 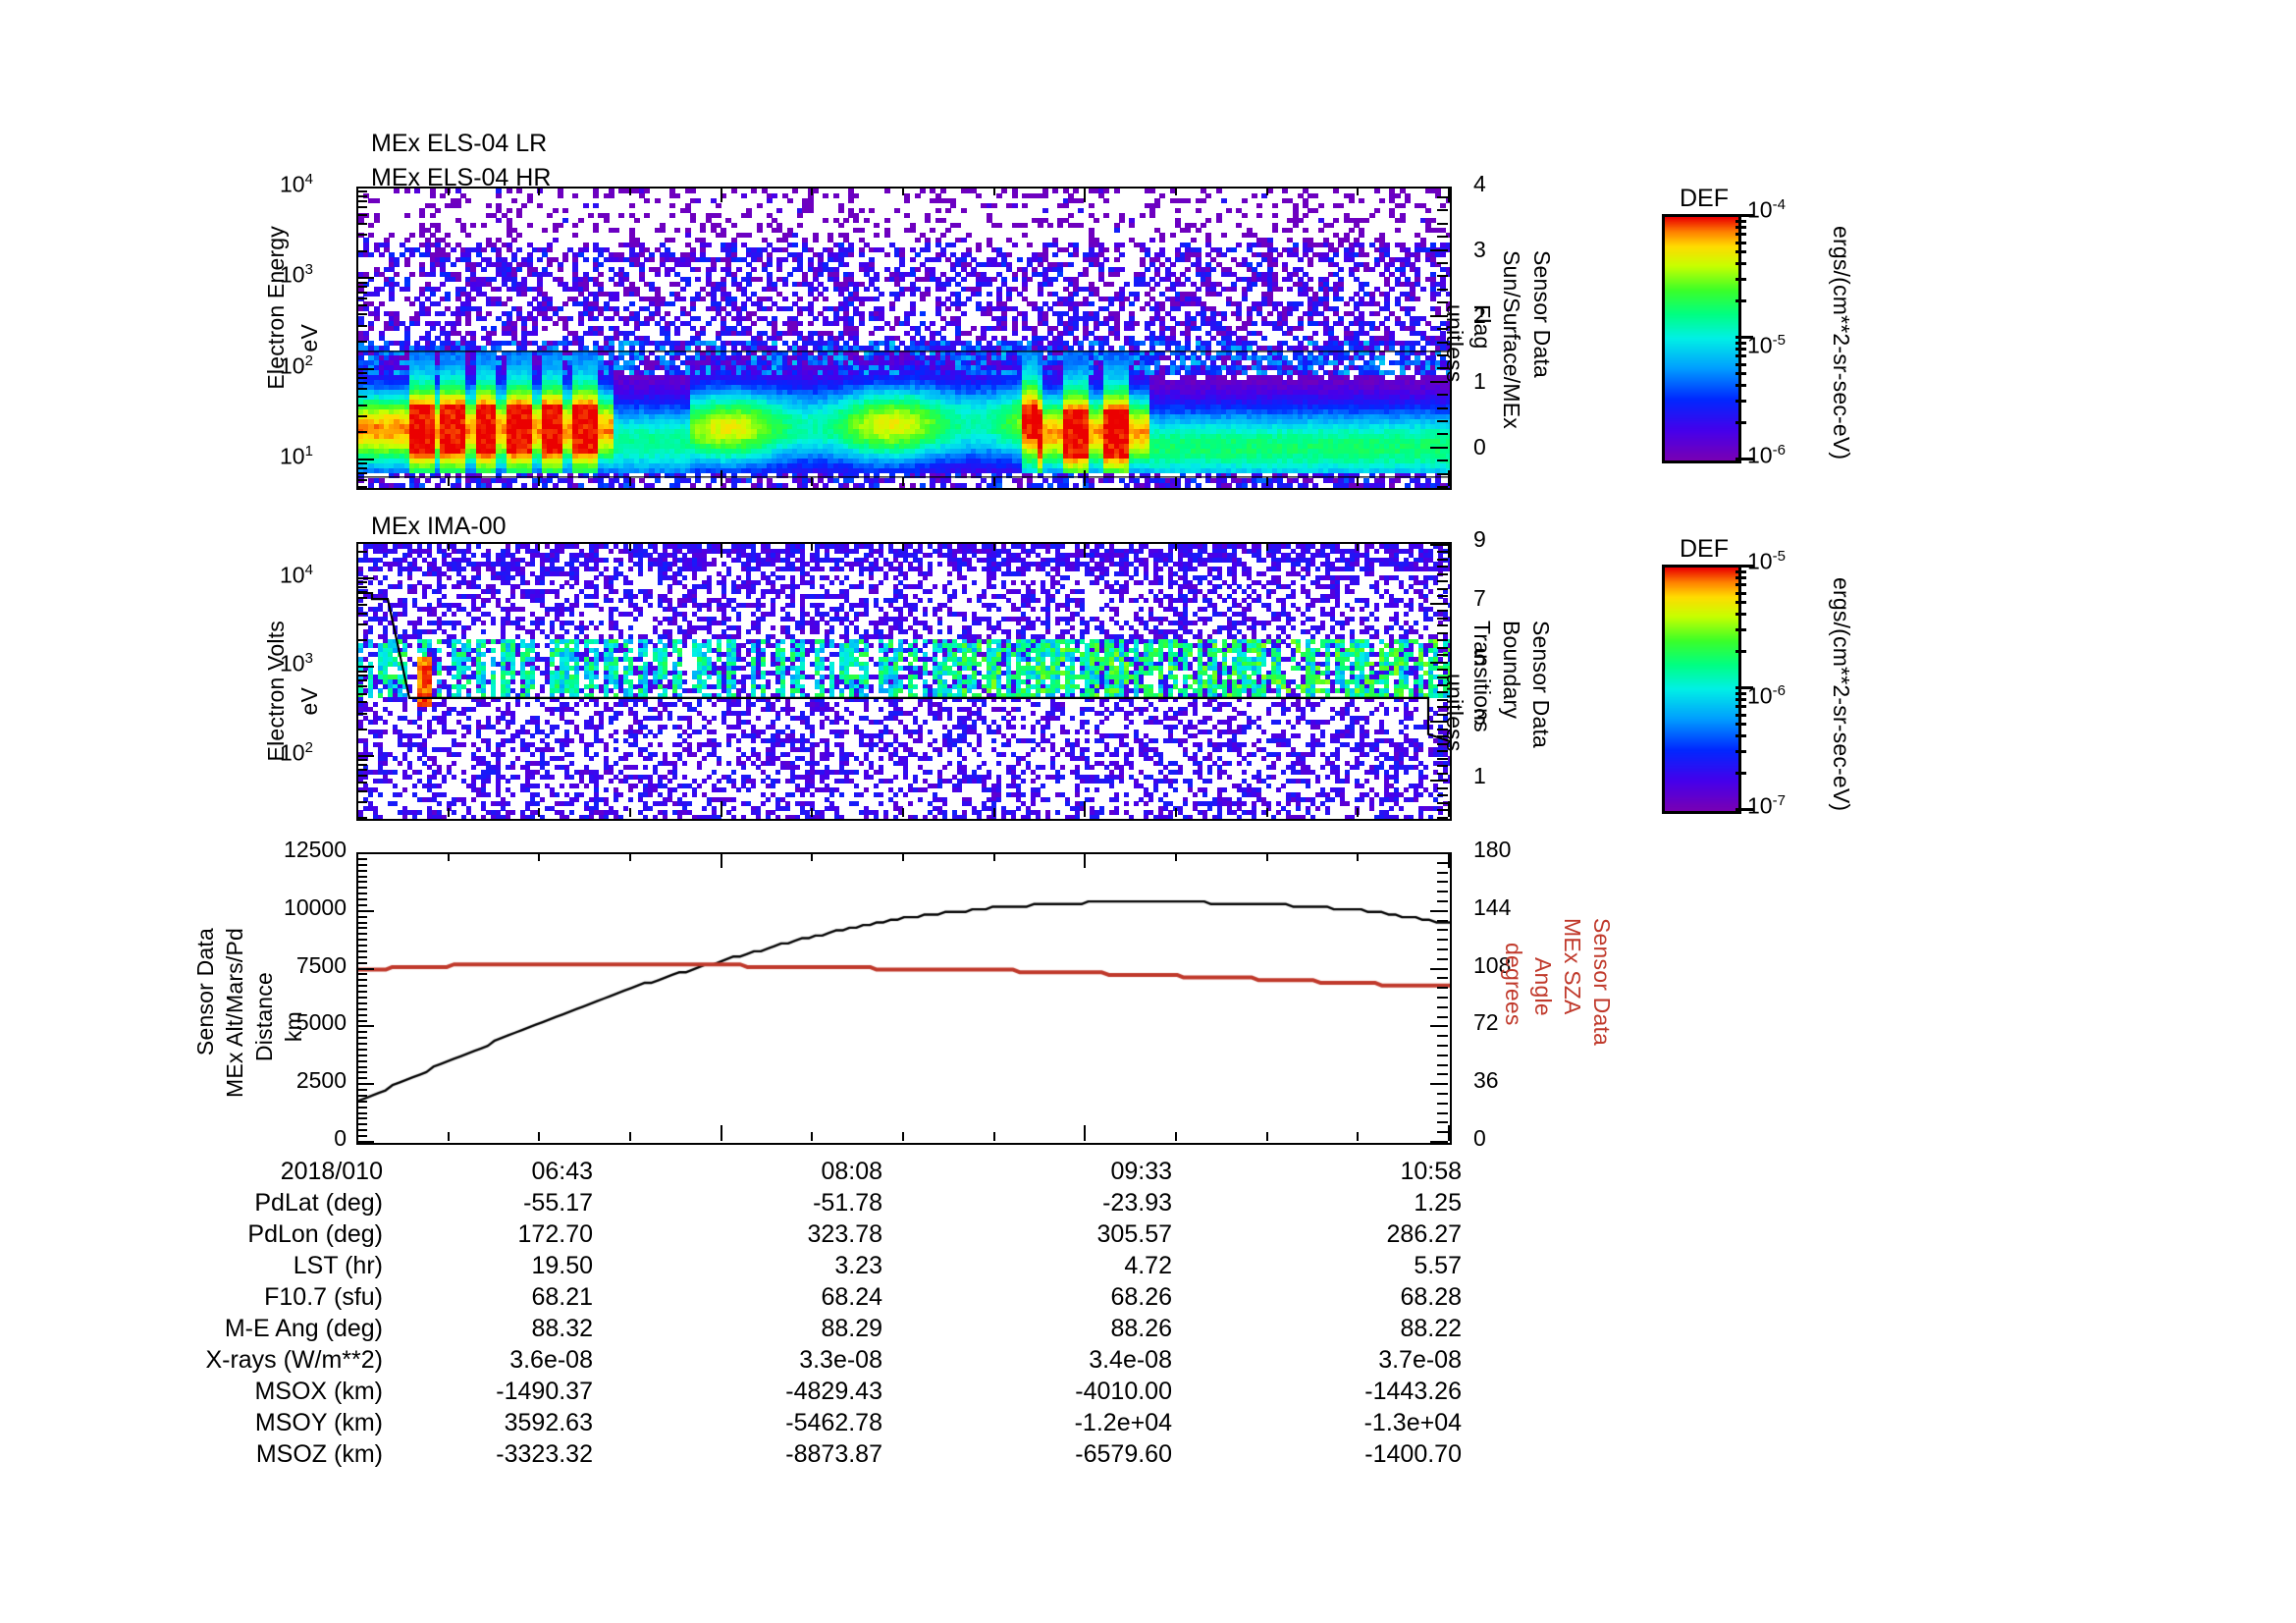 I want to click on axis-tick-label: 12500, so click(x=315, y=849).